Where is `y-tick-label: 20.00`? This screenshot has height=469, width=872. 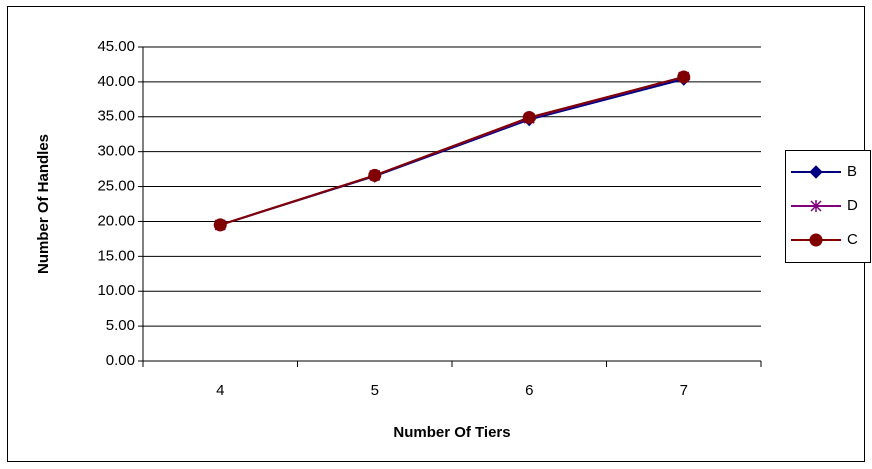 y-tick-label: 20.00 is located at coordinates (116, 220).